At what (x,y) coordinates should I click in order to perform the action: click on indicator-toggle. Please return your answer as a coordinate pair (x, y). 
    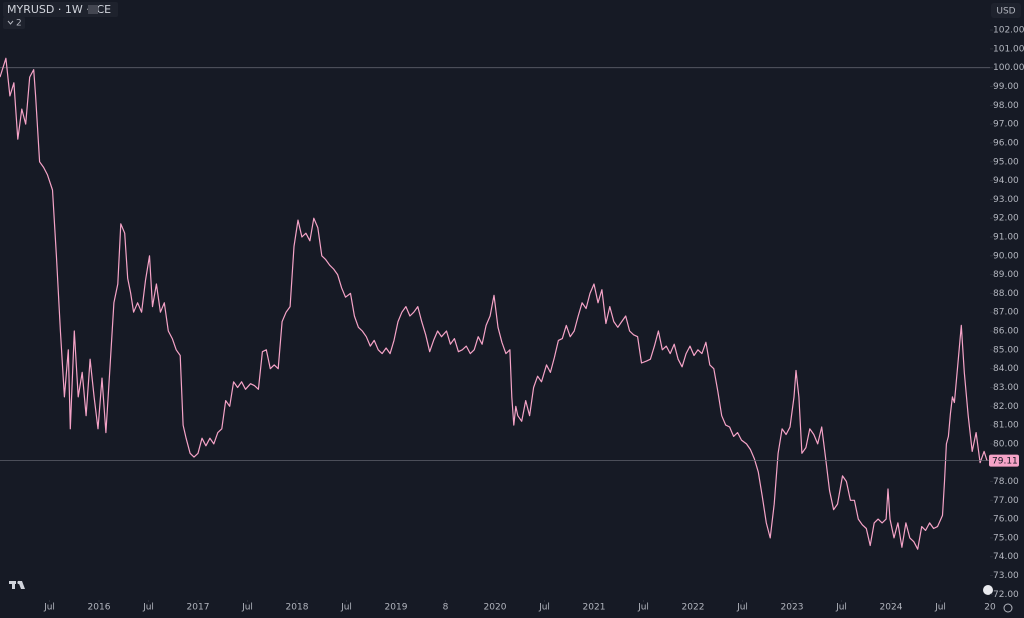
    Looking at the image, I should click on (14, 23).